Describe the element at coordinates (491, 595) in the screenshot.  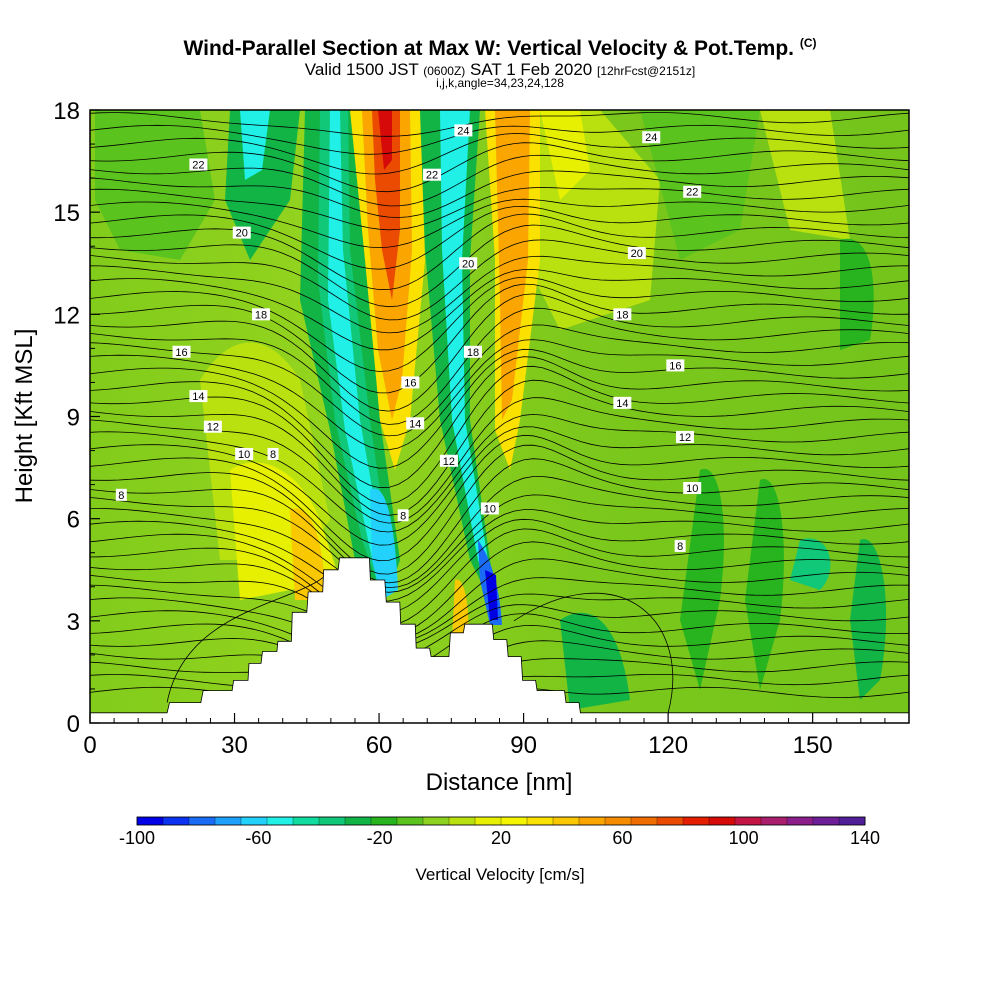
I see `downdraft-band2-max` at that location.